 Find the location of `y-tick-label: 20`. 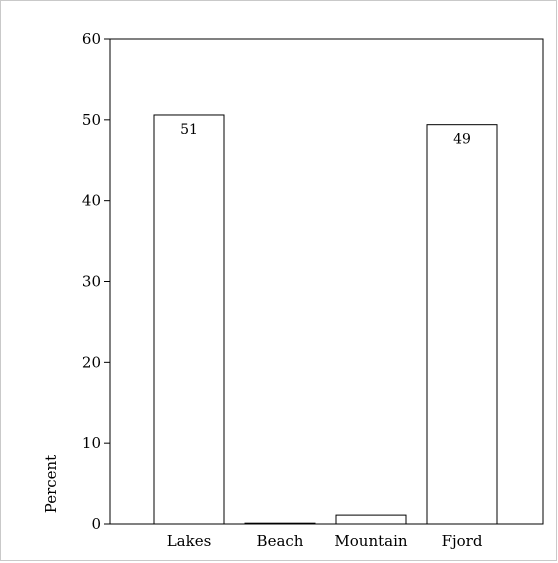

y-tick-label: 20 is located at coordinates (91, 362).